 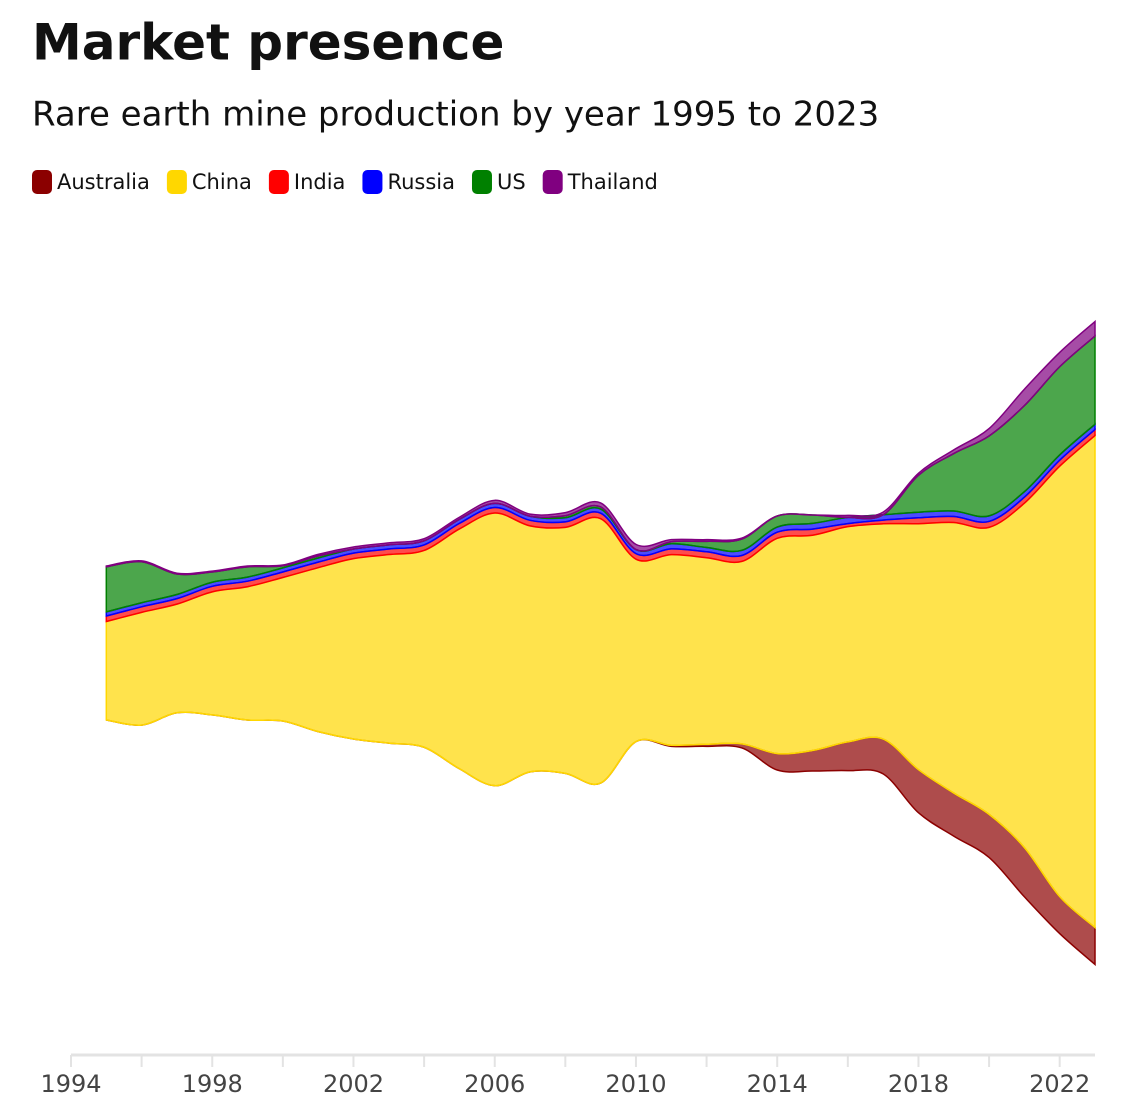 I want to click on x-tick-label: 2002, so click(x=353, y=1084).